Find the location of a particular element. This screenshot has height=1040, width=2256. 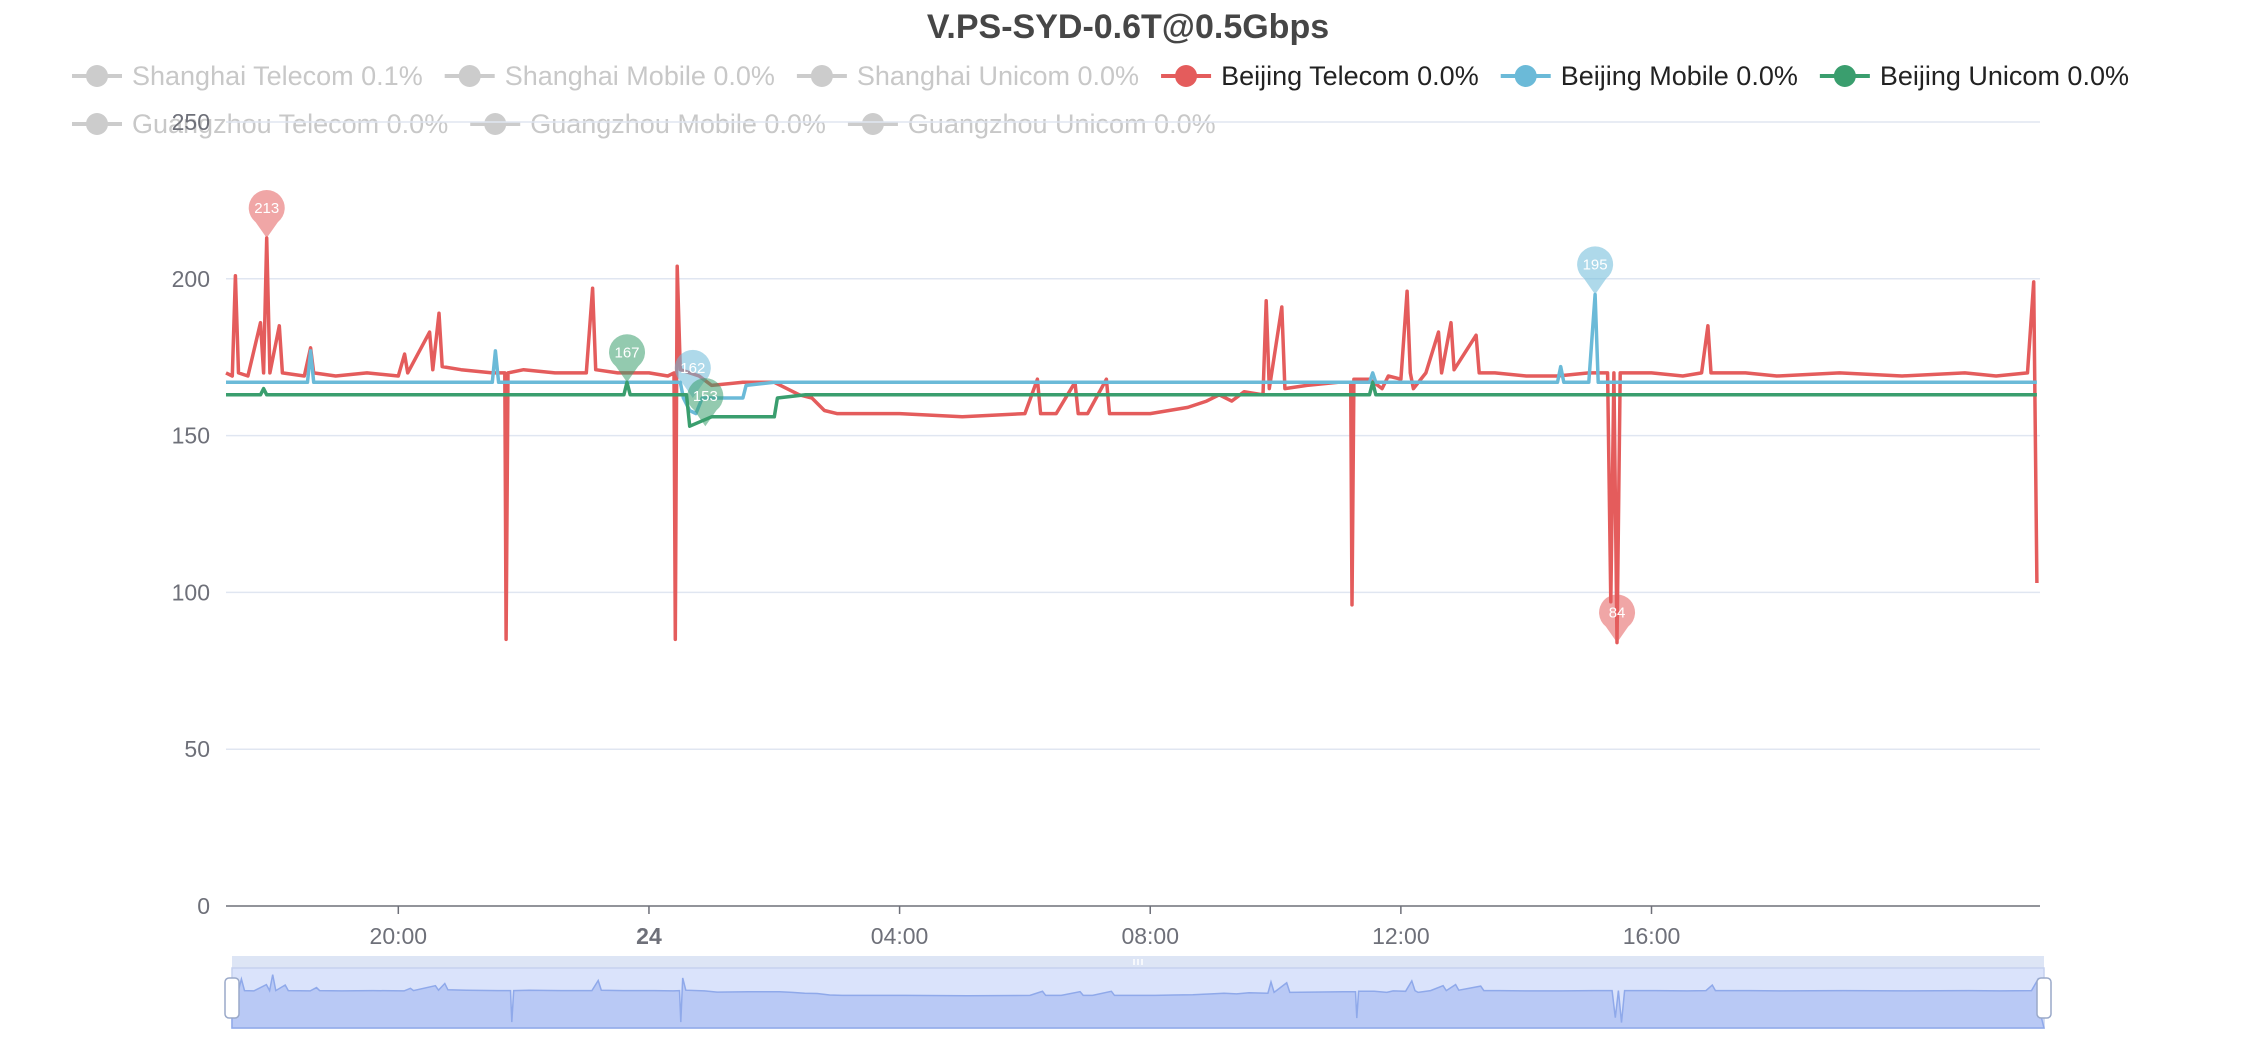

legend-item-1: Shanghai Mobile 0.0% is located at coordinates (609, 76).